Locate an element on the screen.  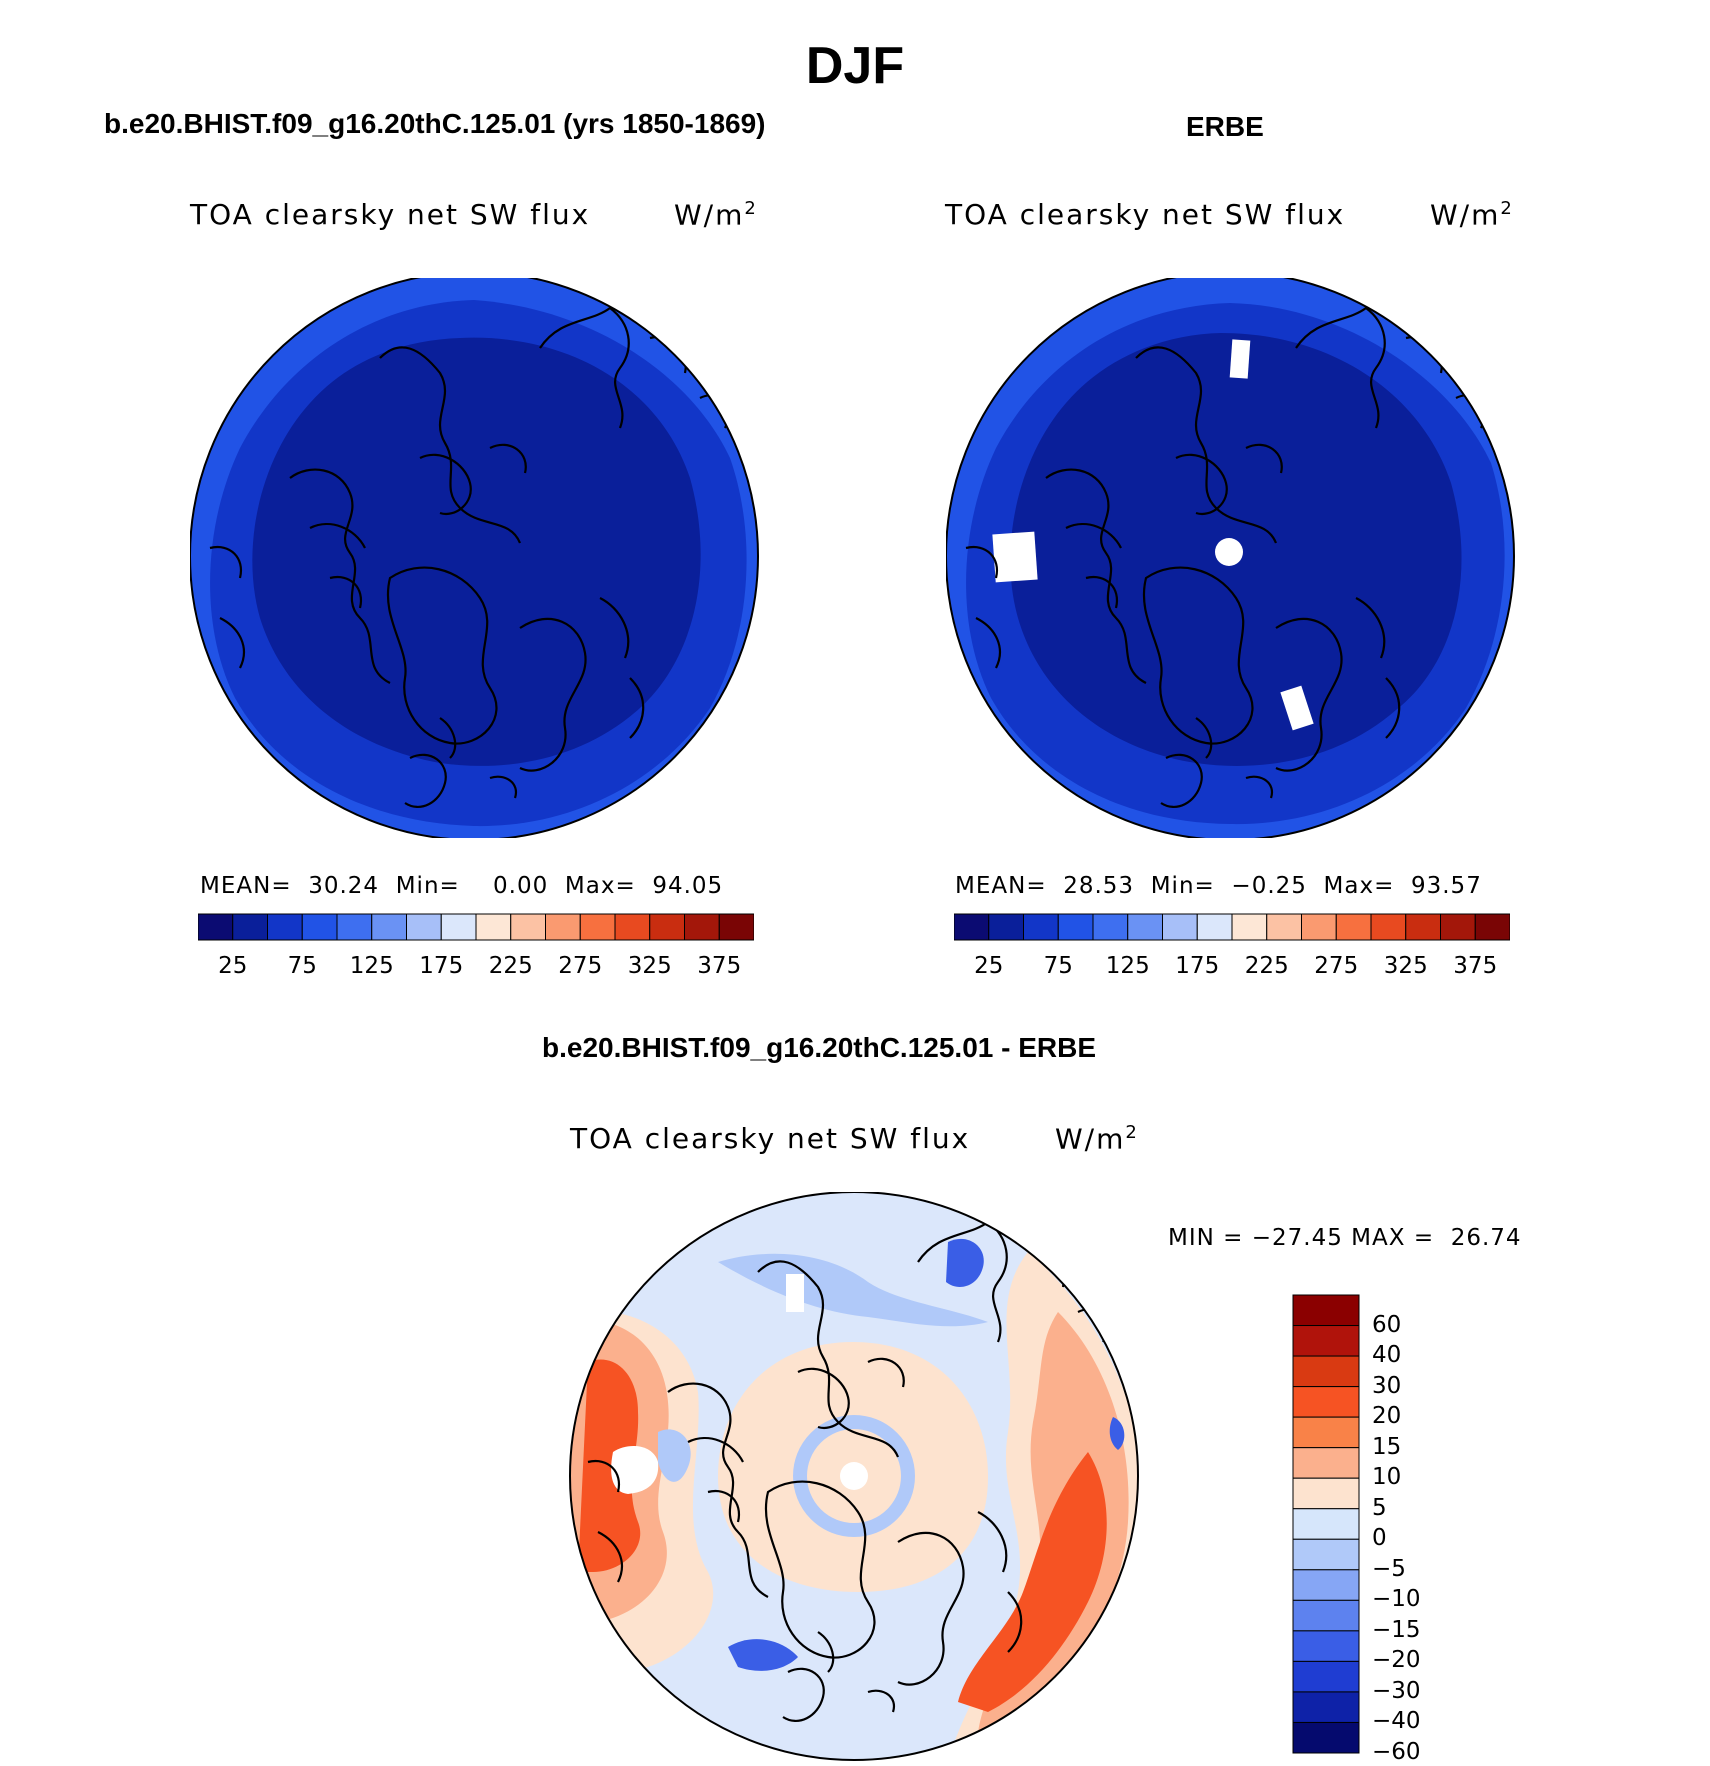
colorbar-tick-label: 275 is located at coordinates (580, 966).